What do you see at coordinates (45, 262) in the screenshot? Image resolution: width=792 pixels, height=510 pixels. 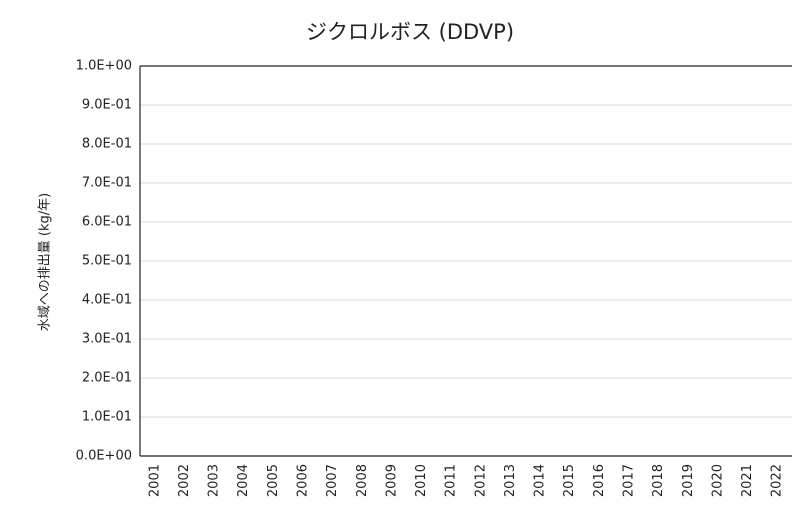 I see `y-axis-label: 水域への排出量 (kg/年)` at bounding box center [45, 262].